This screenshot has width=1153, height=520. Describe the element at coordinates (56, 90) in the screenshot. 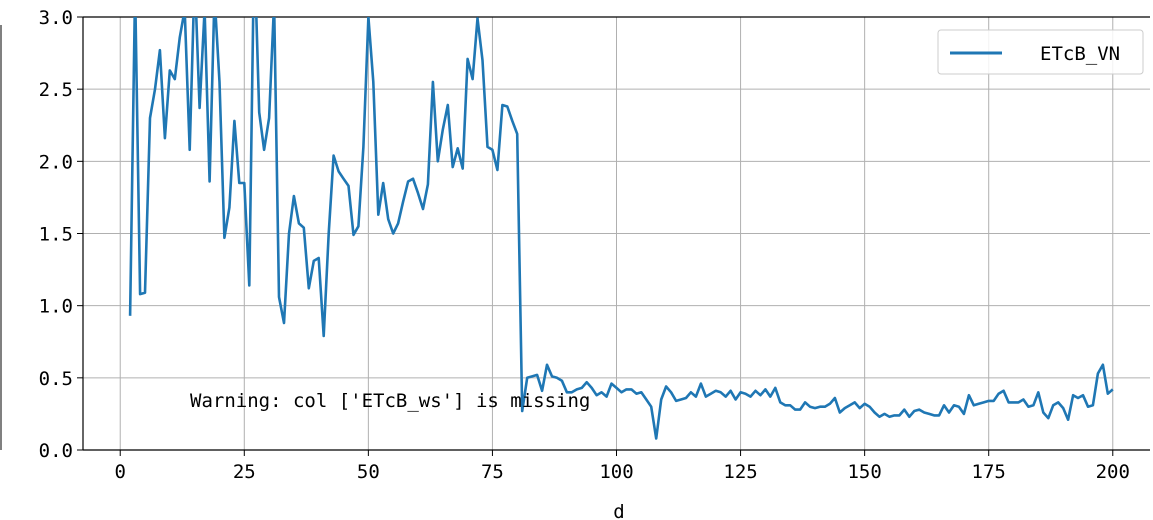

I see `y-tick-label-5: 2.5` at that location.